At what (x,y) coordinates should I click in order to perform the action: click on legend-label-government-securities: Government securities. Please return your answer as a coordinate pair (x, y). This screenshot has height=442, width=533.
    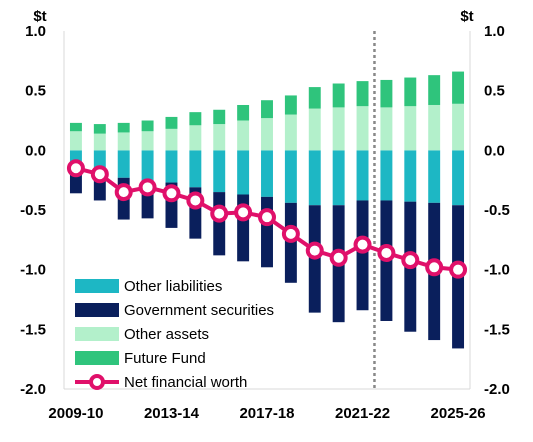
    Looking at the image, I should click on (199, 310).